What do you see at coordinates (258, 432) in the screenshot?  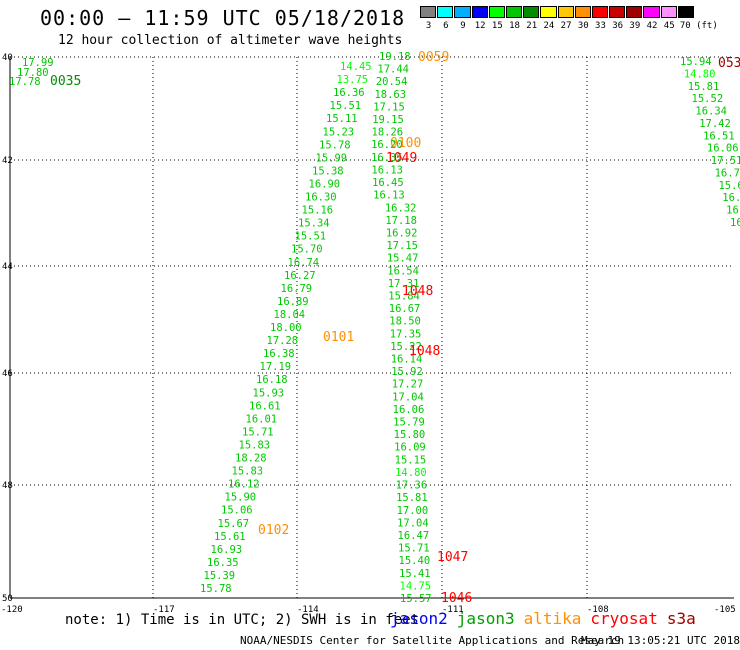 I see `wave-height-label: 15.71` at bounding box center [258, 432].